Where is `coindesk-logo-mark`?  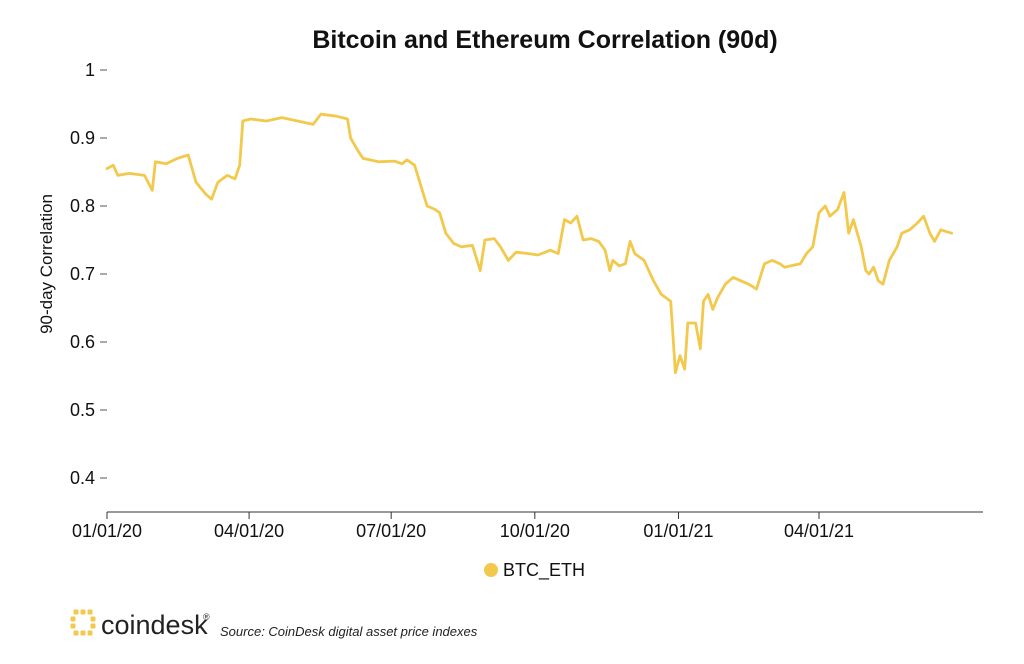
coindesk-logo-mark is located at coordinates (83, 622).